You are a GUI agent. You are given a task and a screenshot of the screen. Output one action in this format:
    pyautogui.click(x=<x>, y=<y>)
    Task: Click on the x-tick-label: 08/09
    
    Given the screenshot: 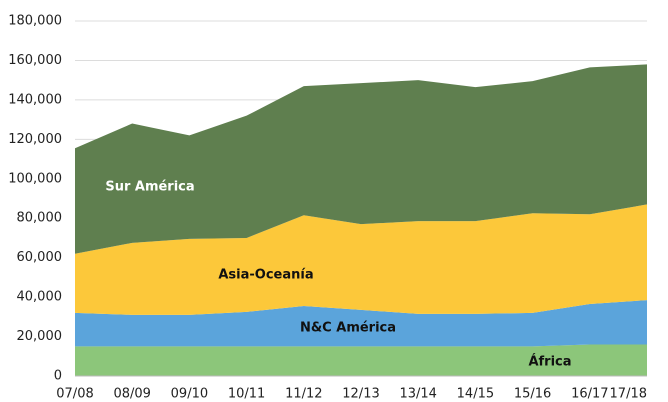 What is the action you would take?
    pyautogui.click(x=131, y=394)
    